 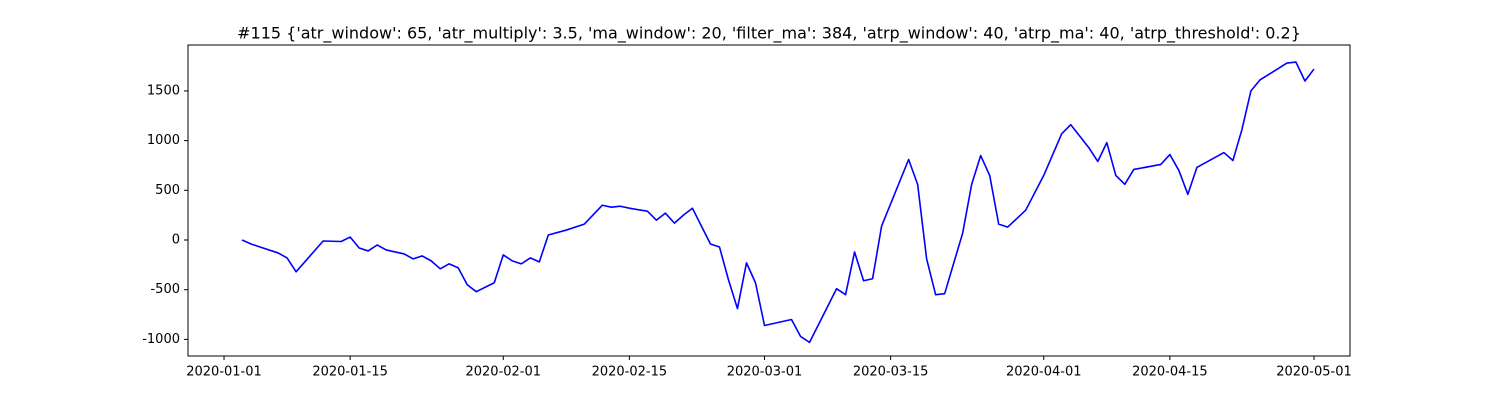 I want to click on x-tick-label: 2020-02-01, so click(x=503, y=372).